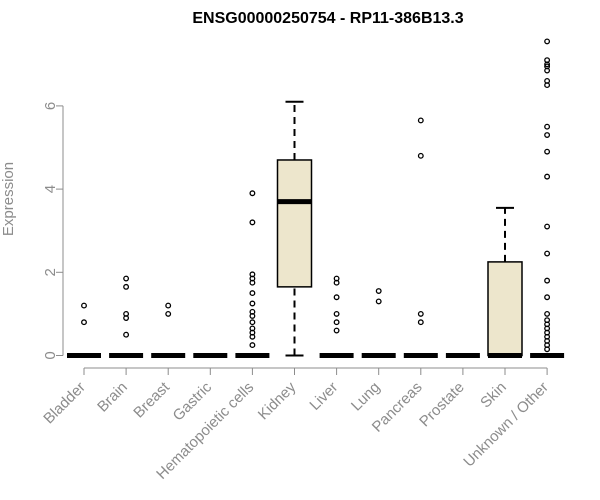 Image resolution: width=600 pixels, height=500 pixels. Describe the element at coordinates (327, 18) in the screenshot. I see `chart-title: ENSG00000250754 - RP11-386B13.3` at that location.